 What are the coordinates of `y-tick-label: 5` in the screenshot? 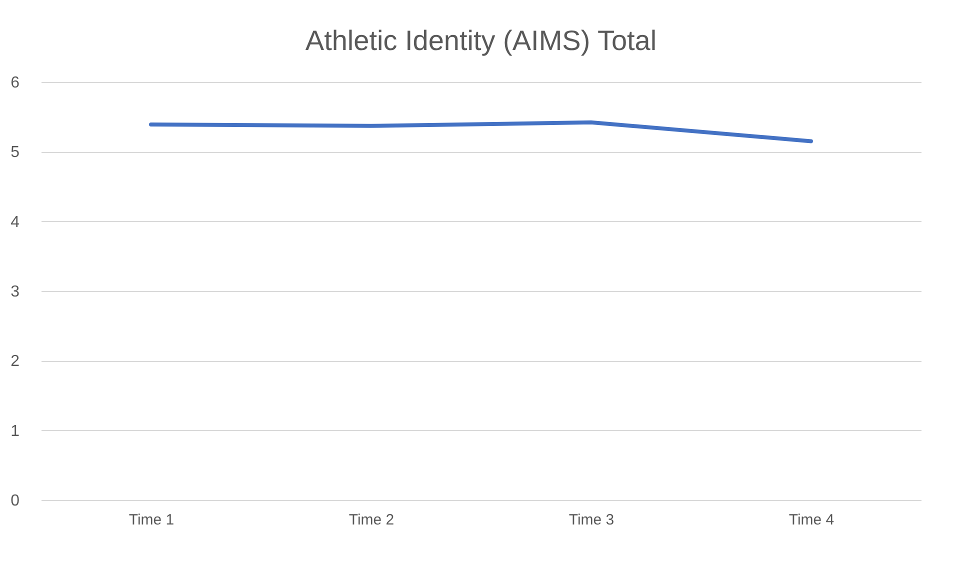 It's located at (15, 153).